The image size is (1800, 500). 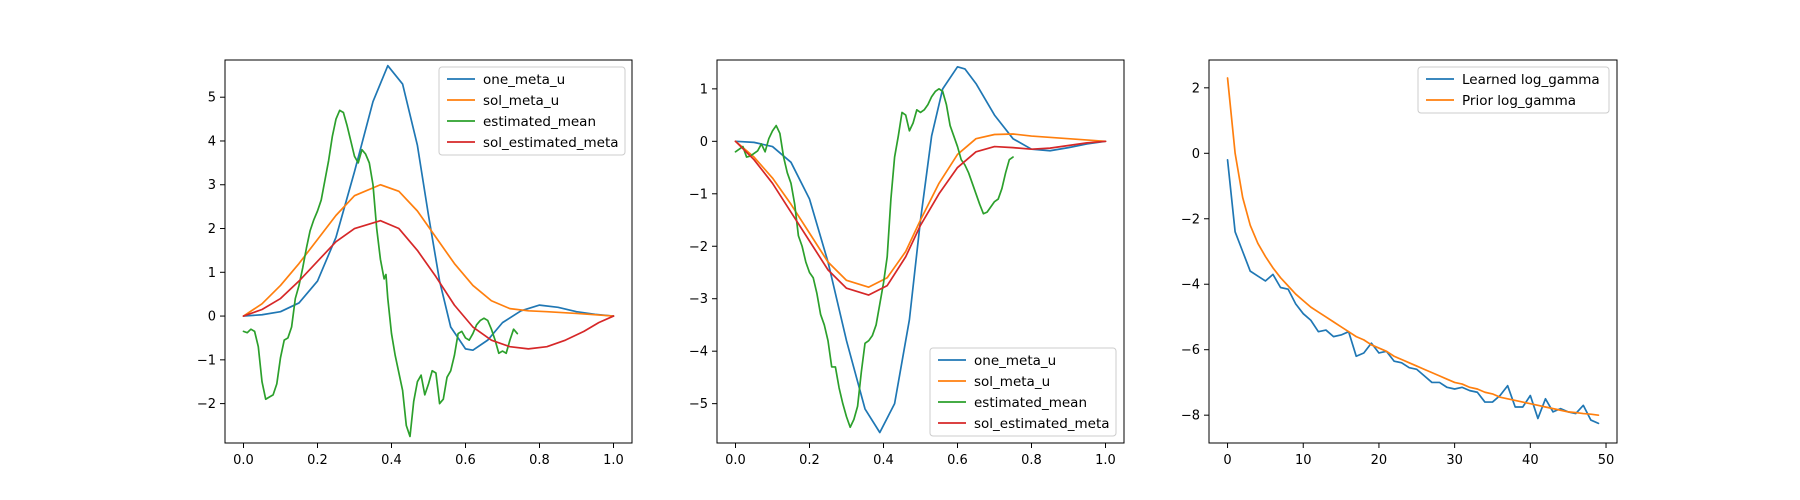 What do you see at coordinates (206, 404) in the screenshot?
I see `y-tick-label-1: −2` at bounding box center [206, 404].